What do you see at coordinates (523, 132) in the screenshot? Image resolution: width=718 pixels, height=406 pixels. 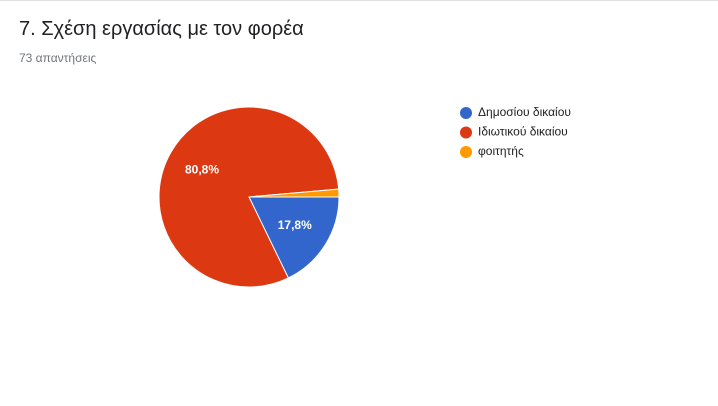 I see `legend-label: Ιδιωτικού δικαίου` at bounding box center [523, 132].